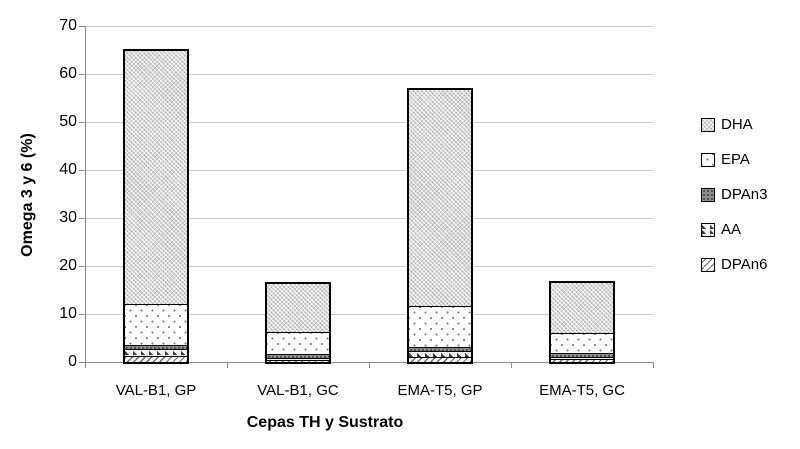  Describe the element at coordinates (735, 159) in the screenshot. I see `legend-label: EPA` at that location.